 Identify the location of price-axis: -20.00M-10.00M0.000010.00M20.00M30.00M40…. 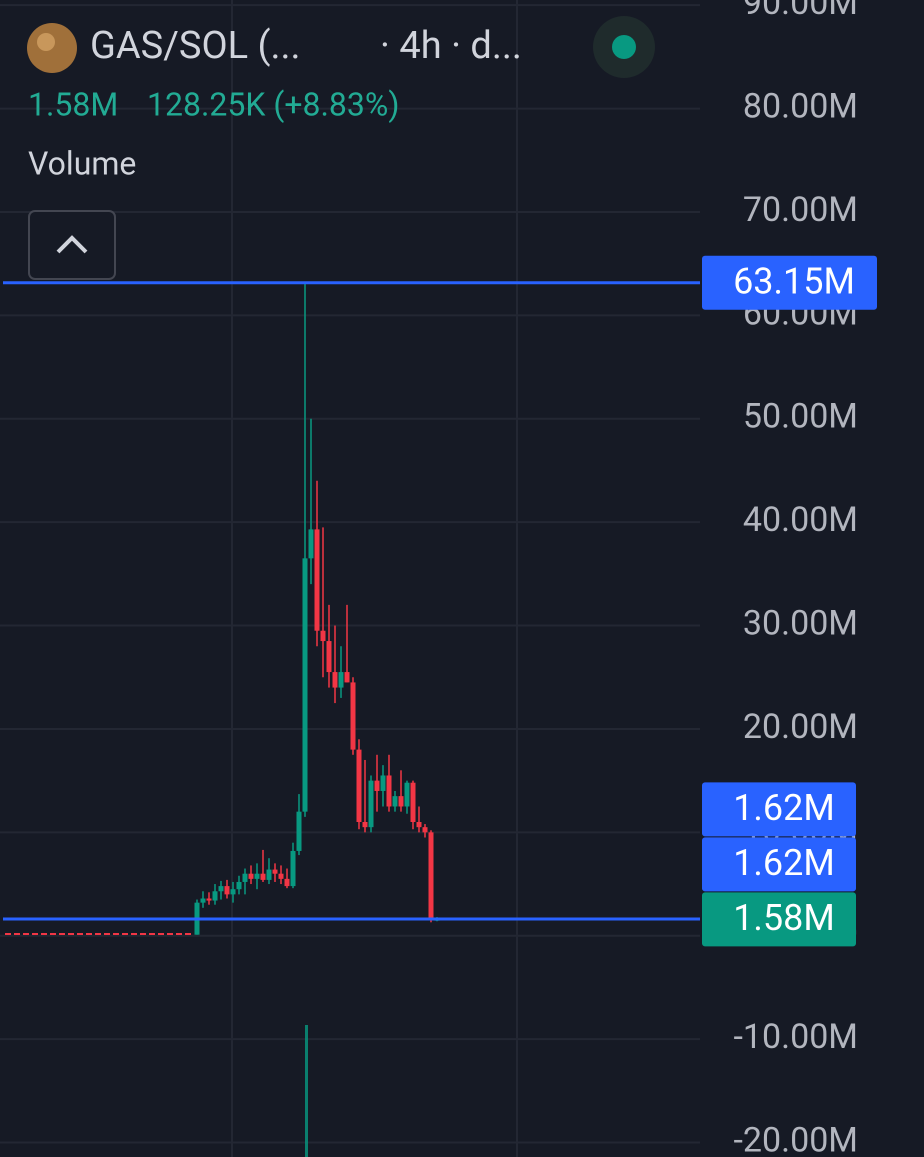
(796, 578).